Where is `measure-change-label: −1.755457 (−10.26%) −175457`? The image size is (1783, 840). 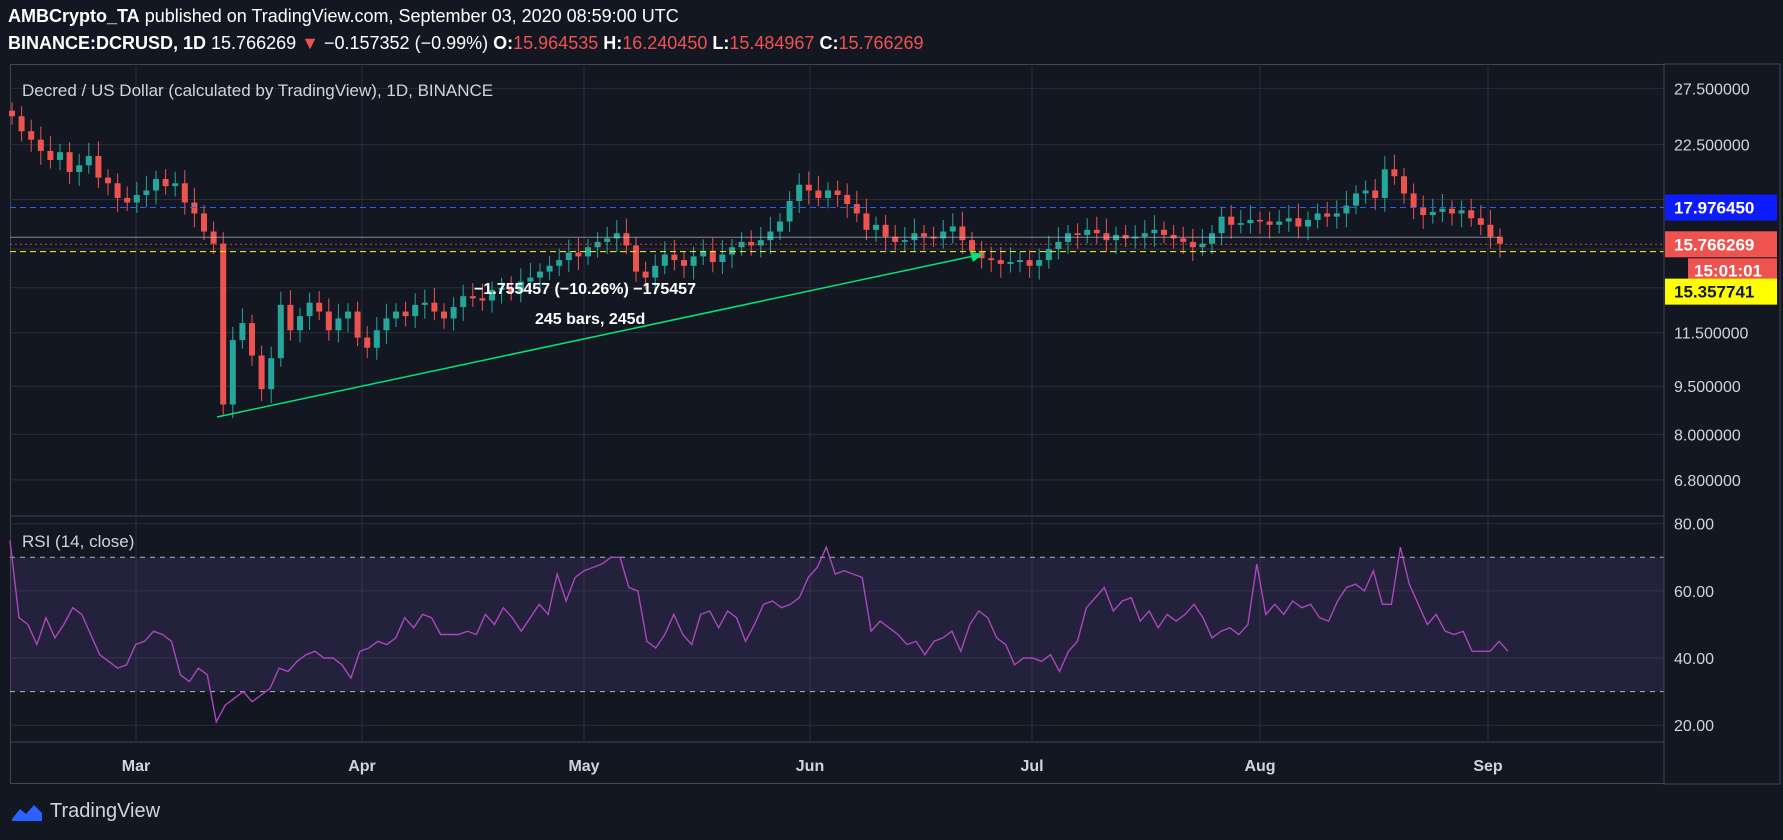 measure-change-label: −1.755457 (−10.26%) −175457 is located at coordinates (585, 289).